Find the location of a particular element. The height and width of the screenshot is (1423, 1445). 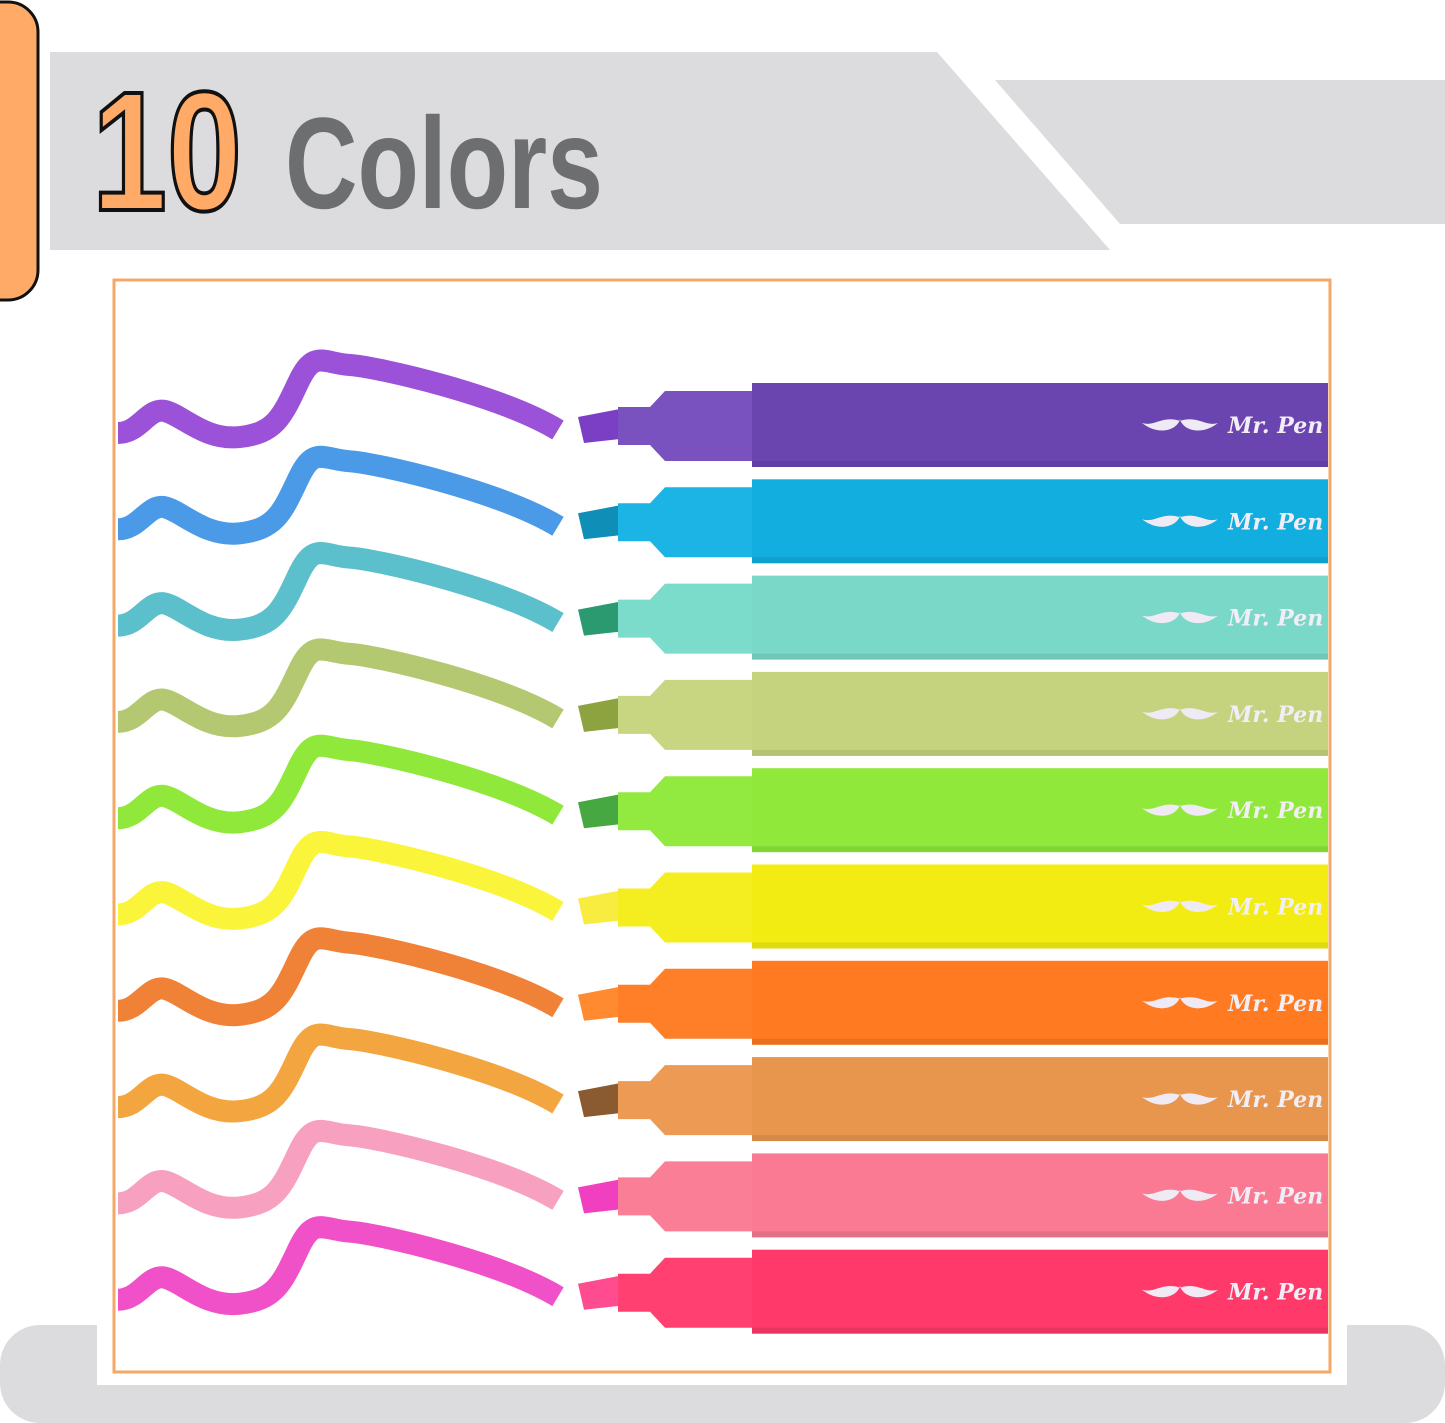

marker-row-pink: Mr. Pen is located at coordinates (722, 1178).